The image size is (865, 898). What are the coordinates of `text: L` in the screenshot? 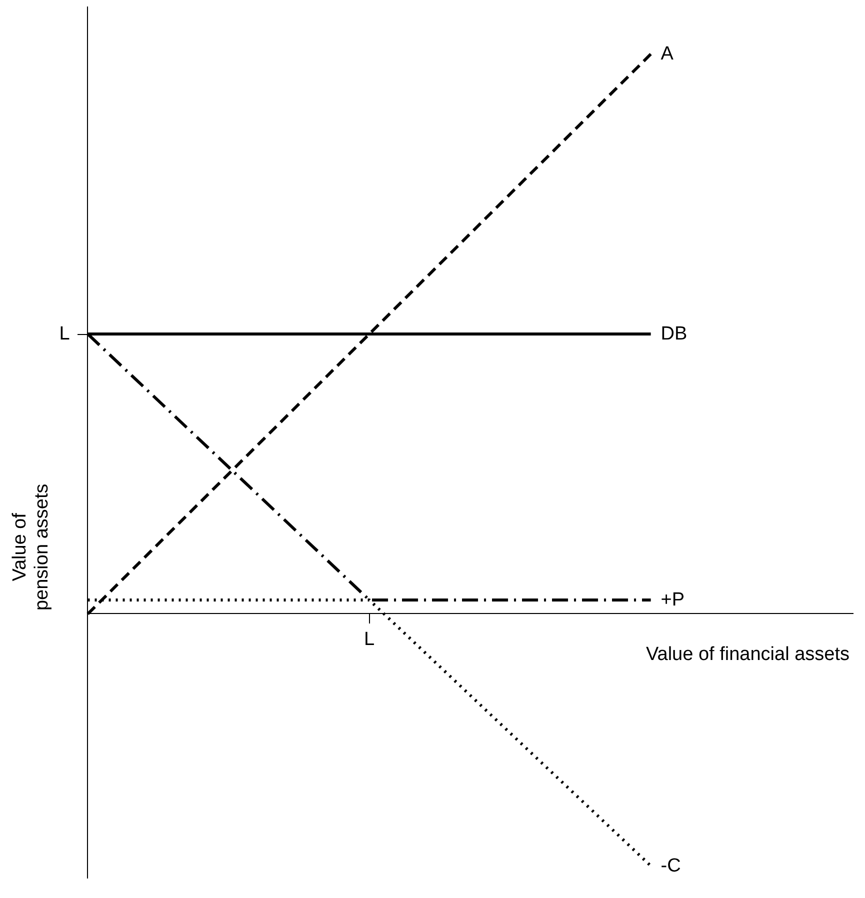 It's located at (64, 334).